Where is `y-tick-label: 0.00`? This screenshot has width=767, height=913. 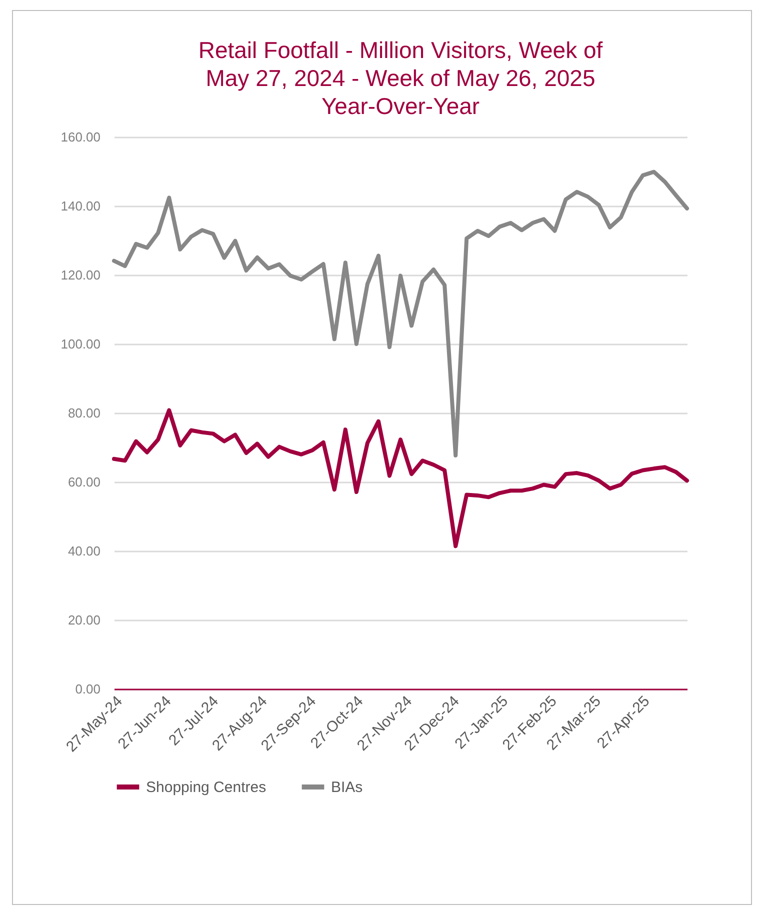 y-tick-label: 0.00 is located at coordinates (87, 689).